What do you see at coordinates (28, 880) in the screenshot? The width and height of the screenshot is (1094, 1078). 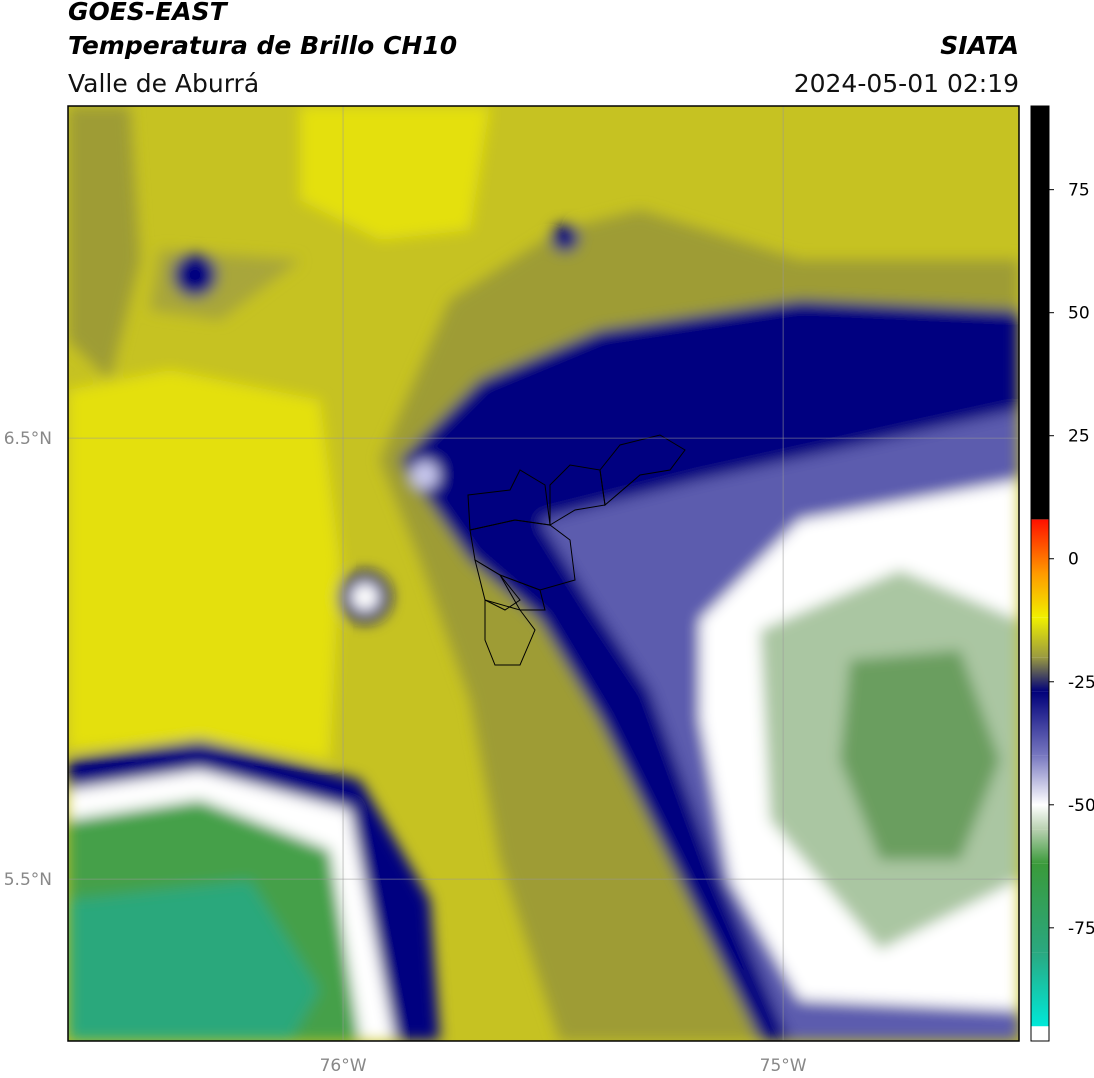 I see `y-tick-label: 5.5°N` at bounding box center [28, 880].